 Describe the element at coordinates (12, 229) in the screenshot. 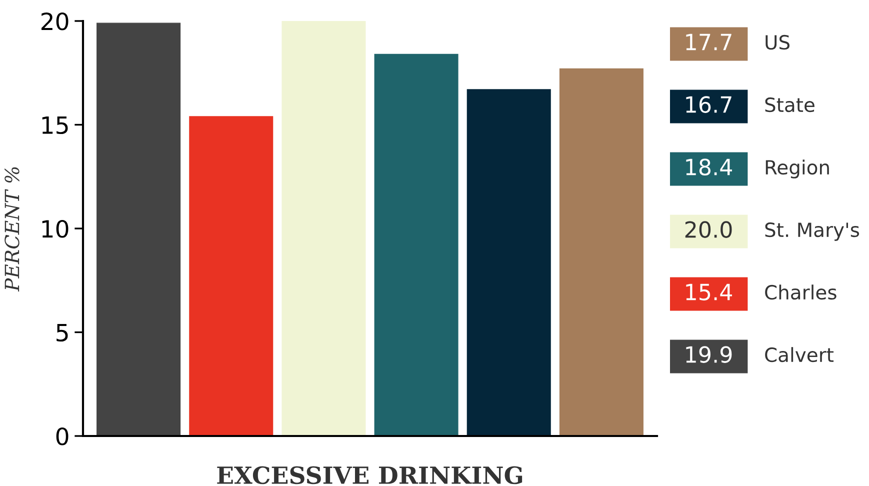

I see `y-axis-title: PERCENT %` at that location.